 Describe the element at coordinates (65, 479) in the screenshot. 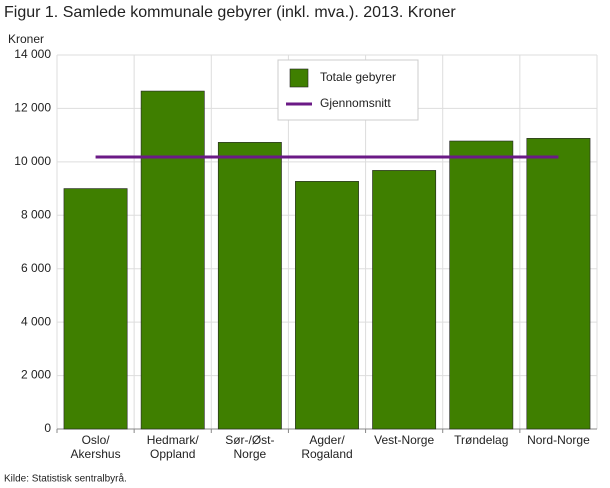

I see `source: Kilde: Statistisk sentralbyrå.` at that location.